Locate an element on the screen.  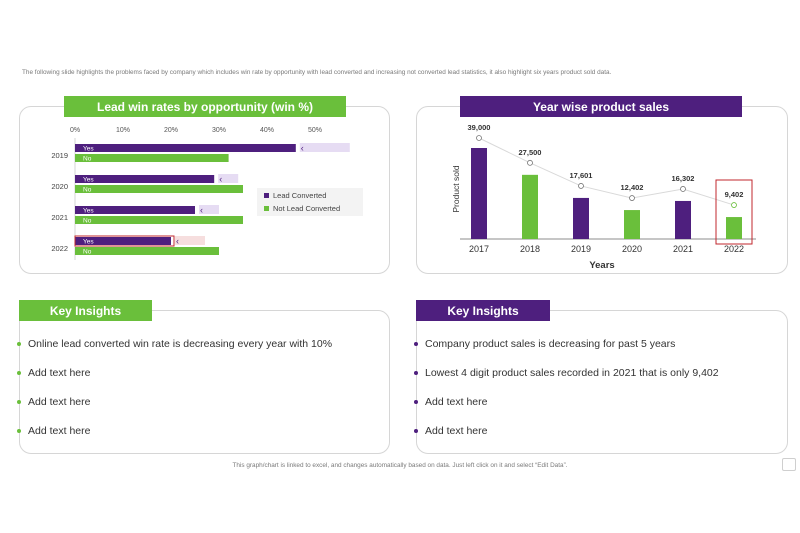
x-tick-label: 2021 is located at coordinates (683, 249).